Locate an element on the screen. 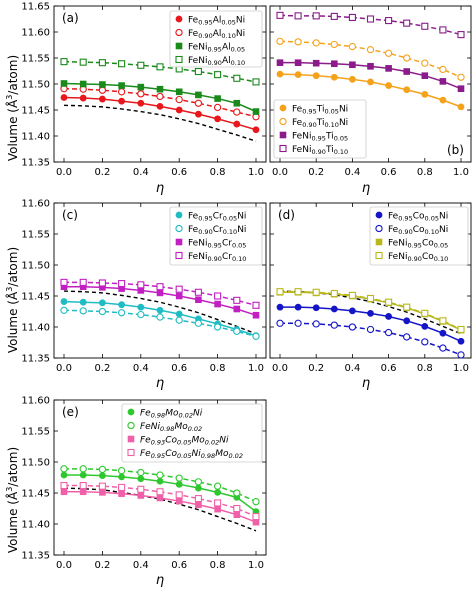 Image resolution: width=474 pixels, height=592 pixels. y-axis-label-middle: Volume (Å3/atom) is located at coordinates (12, 300).